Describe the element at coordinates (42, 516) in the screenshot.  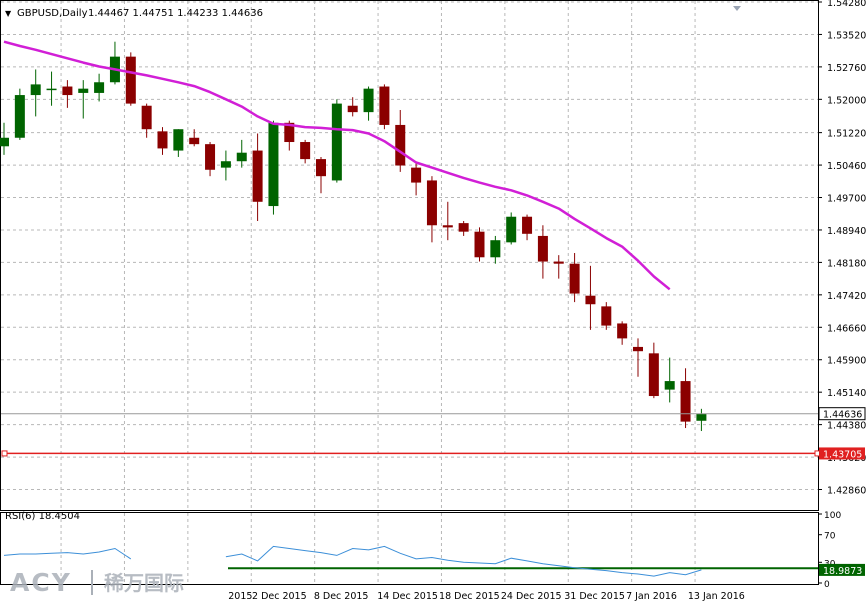
I see `rsi-indicator-label: RSI(6) 18.4504` at that location.